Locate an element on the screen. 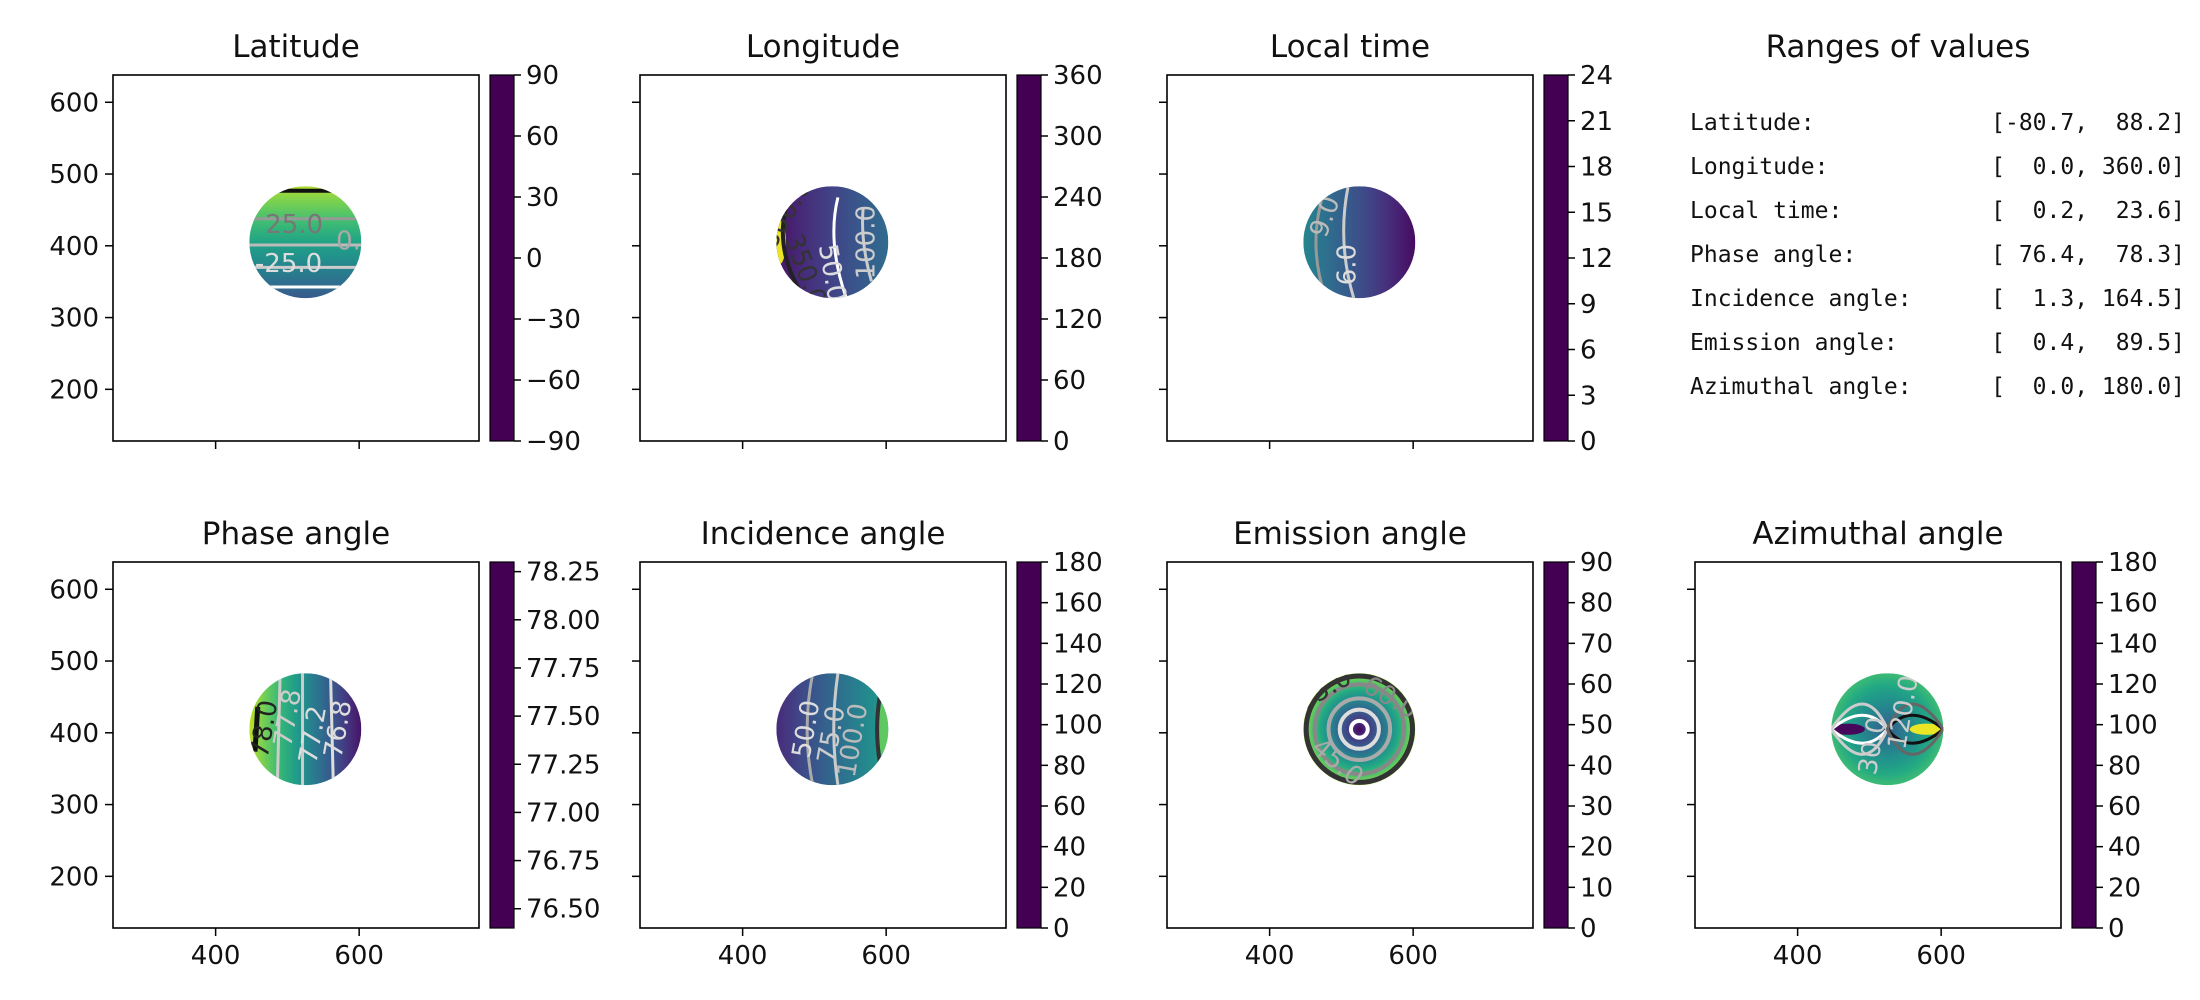 This screenshot has width=2200, height=1000. disk-image: 9.06.0 is located at coordinates (1359, 242).